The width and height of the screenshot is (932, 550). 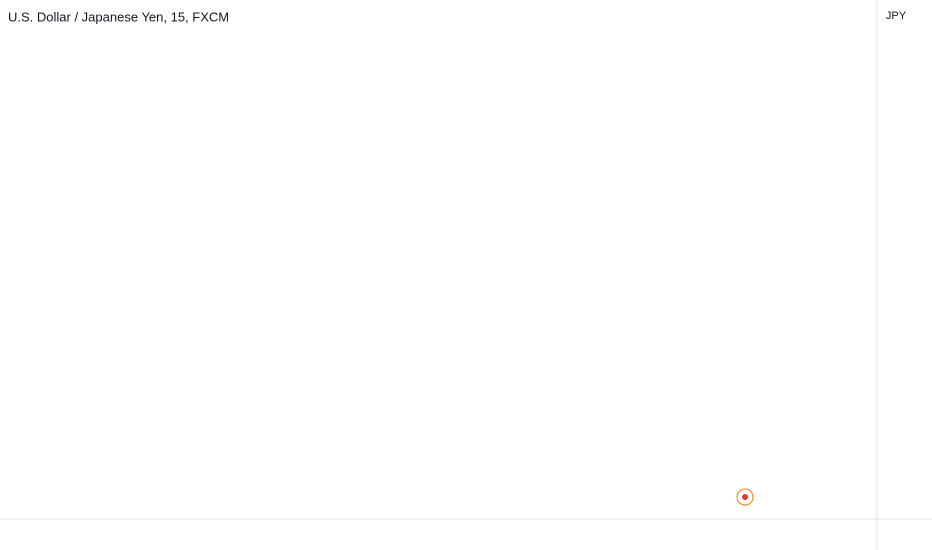 I want to click on chart-title: U.S. Dollar / Japanese Yen, 15, FXCM, so click(x=118, y=16).